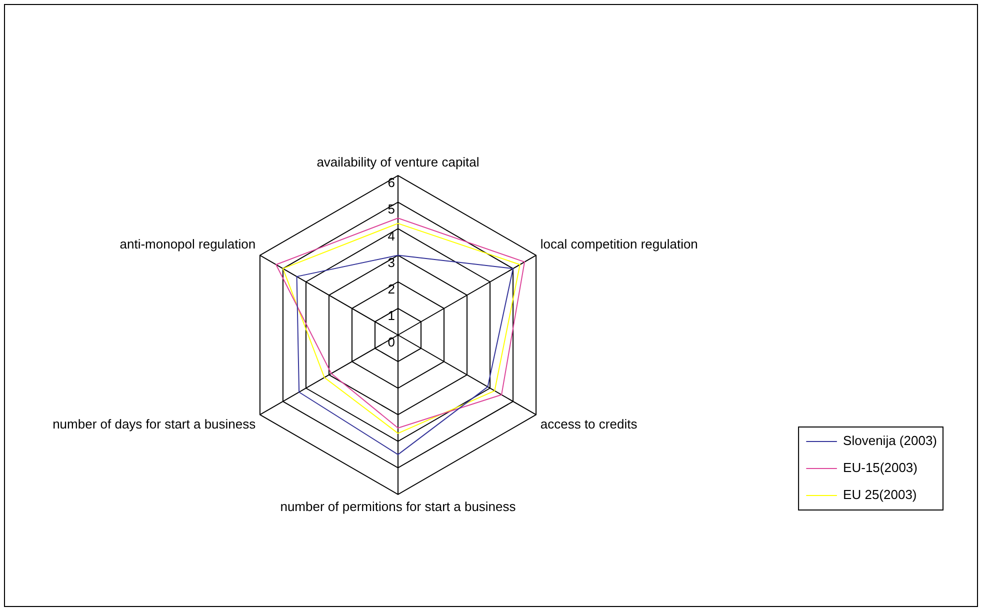 This screenshot has width=982, height=611. Describe the element at coordinates (391, 236) in the screenshot. I see `y-tick-label: 4` at that location.